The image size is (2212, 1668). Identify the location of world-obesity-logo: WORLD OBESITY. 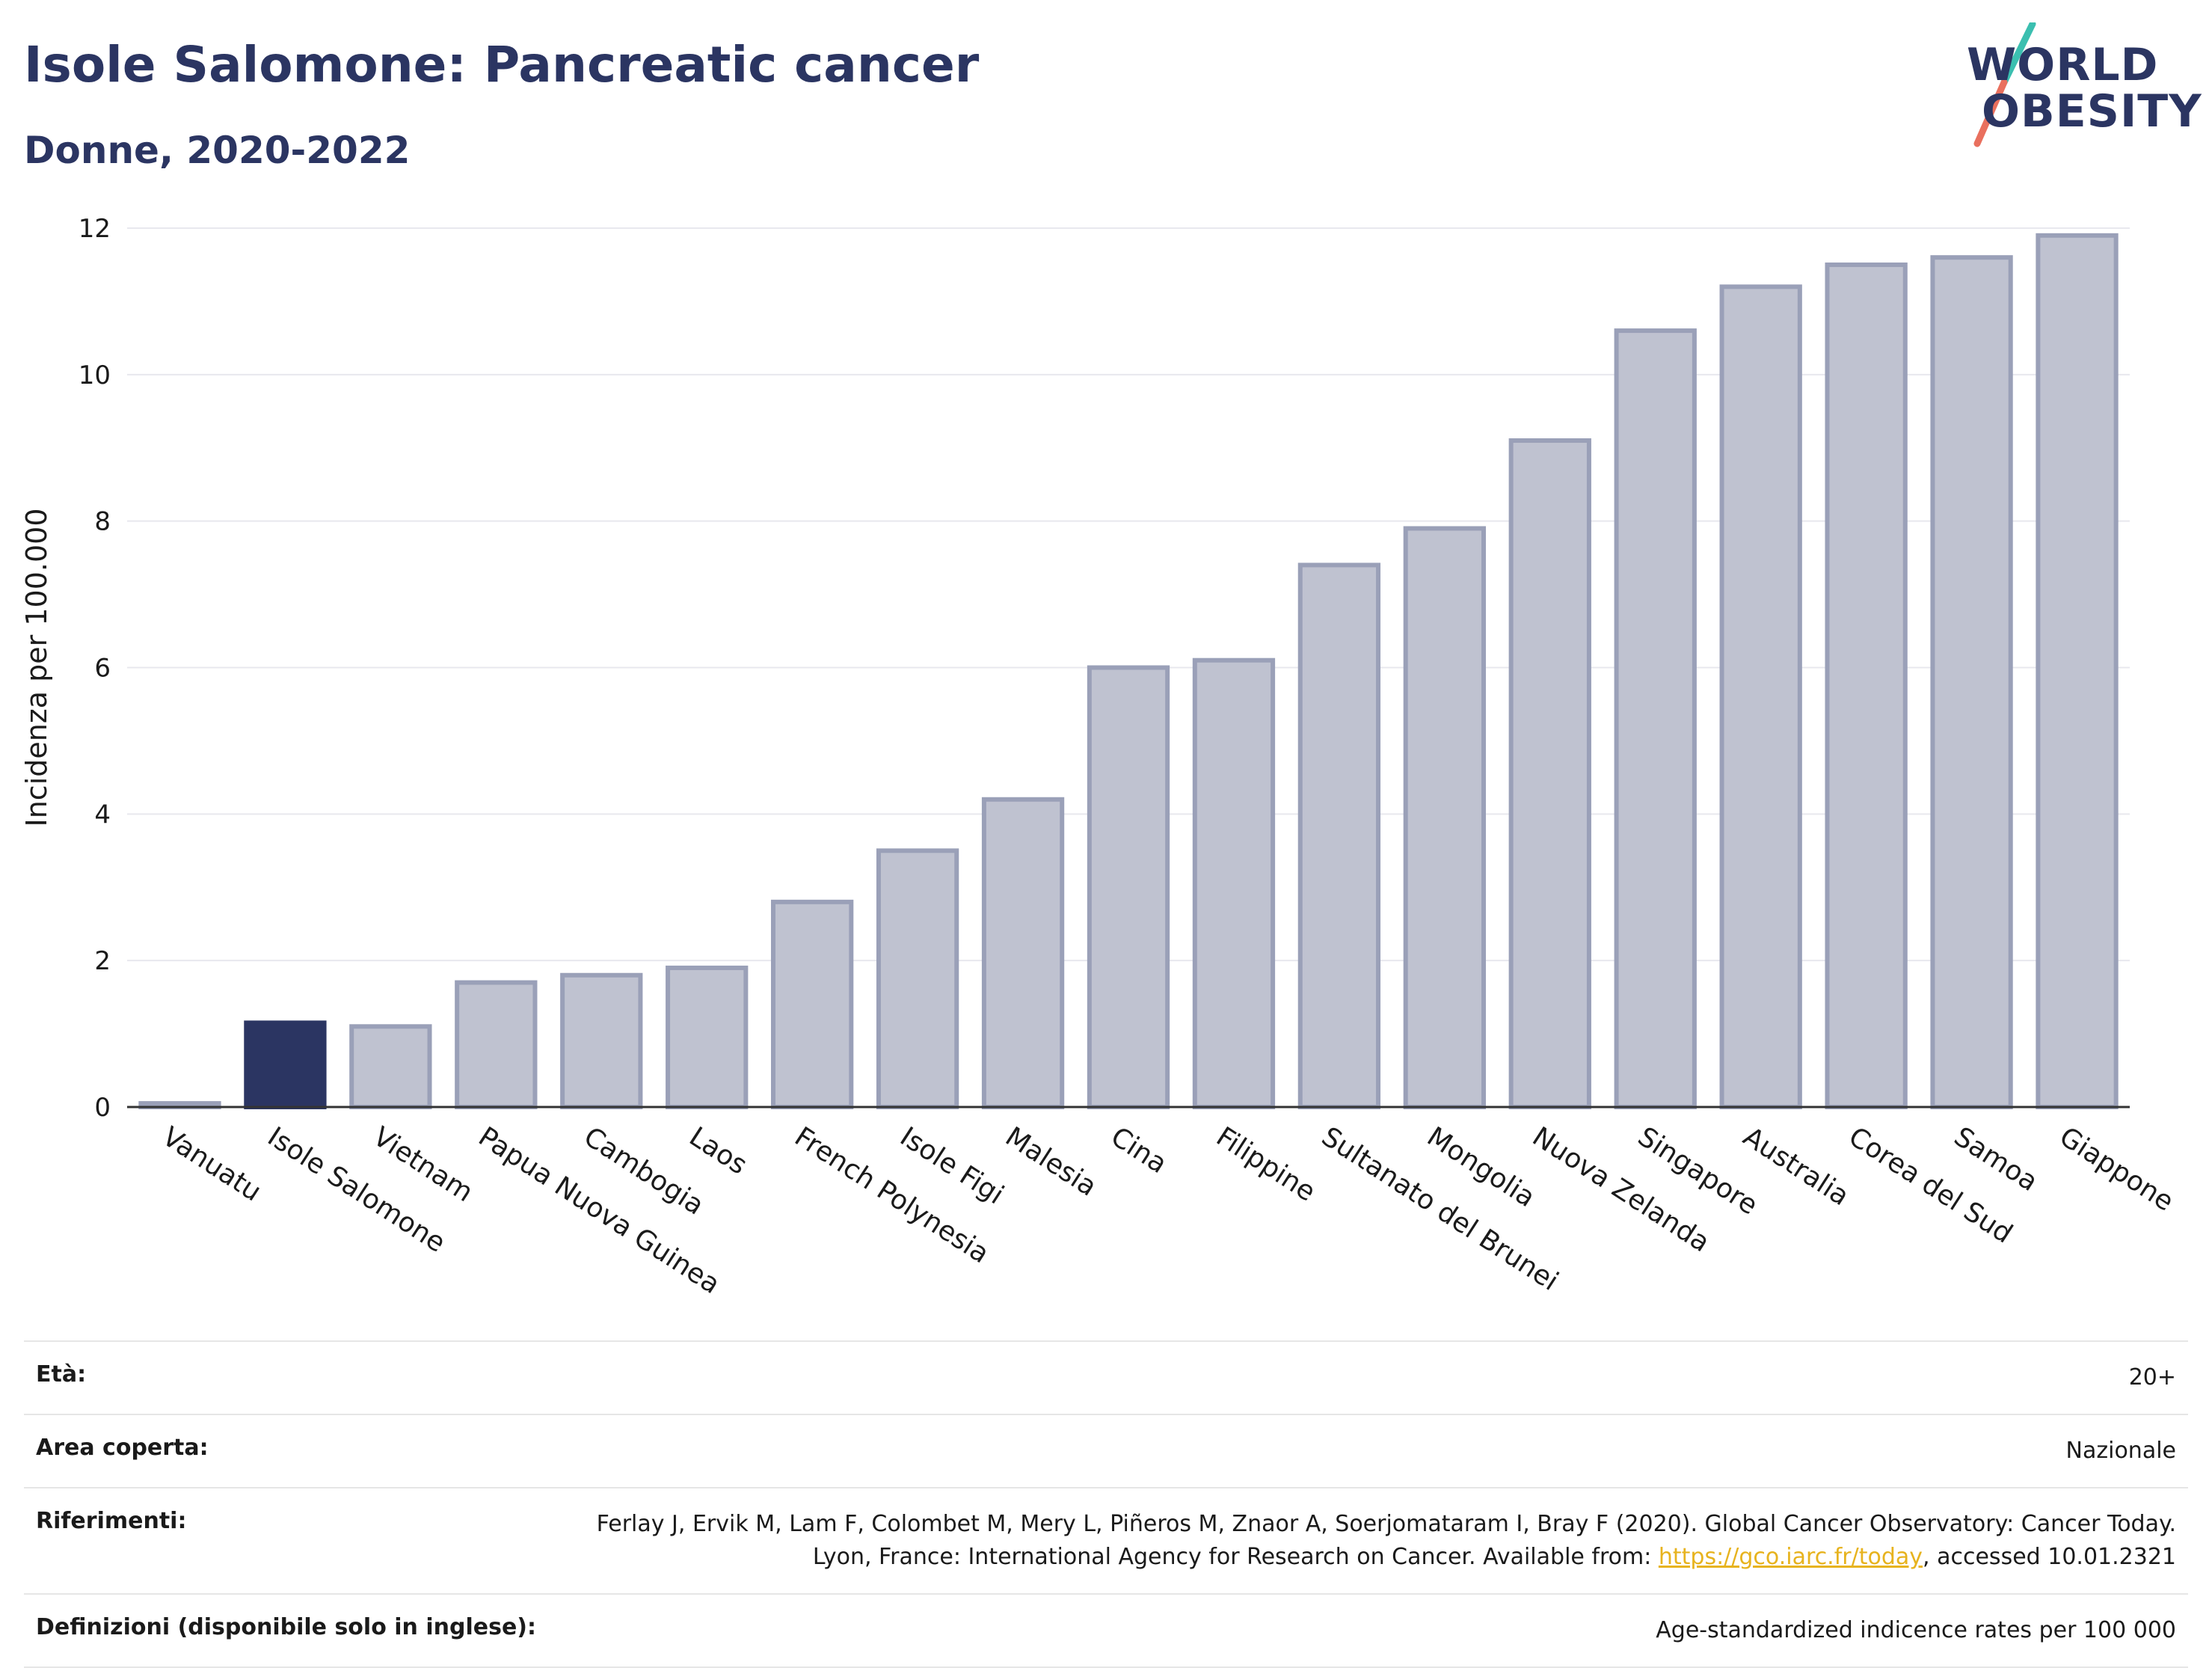
(2073, 89).